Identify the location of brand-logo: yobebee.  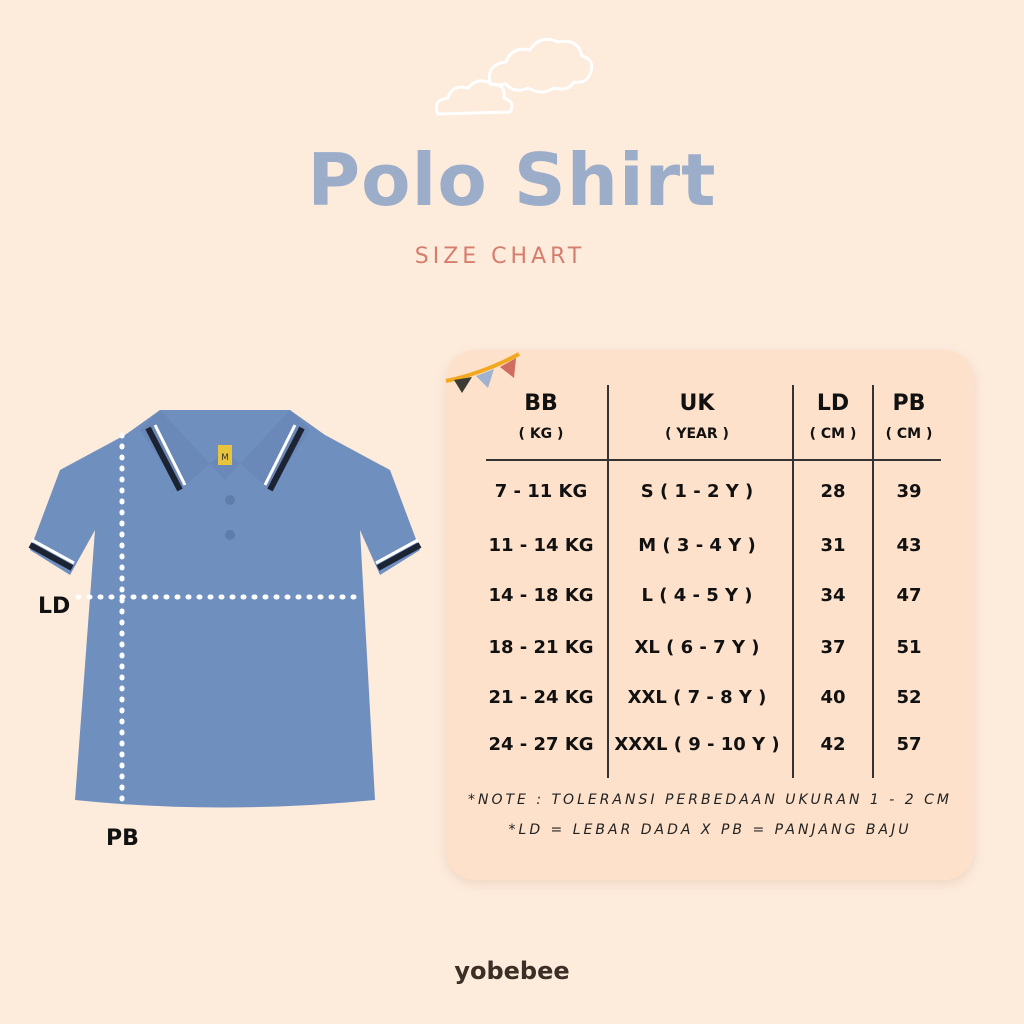
(512, 971).